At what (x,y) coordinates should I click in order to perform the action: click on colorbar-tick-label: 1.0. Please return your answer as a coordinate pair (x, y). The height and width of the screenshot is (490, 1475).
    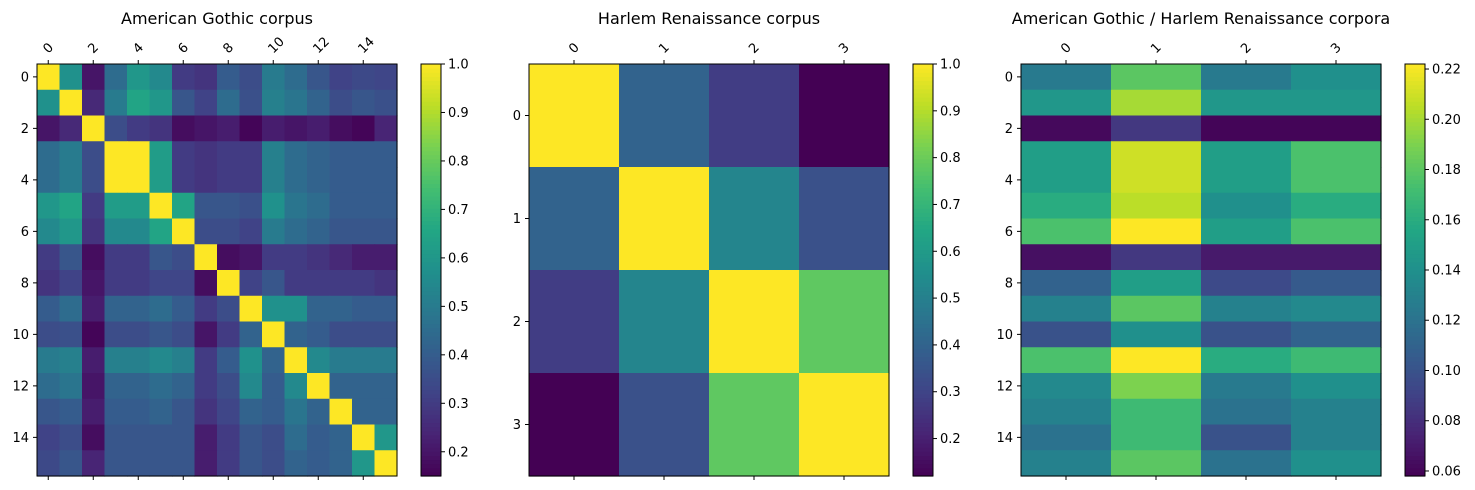
    Looking at the image, I should click on (458, 65).